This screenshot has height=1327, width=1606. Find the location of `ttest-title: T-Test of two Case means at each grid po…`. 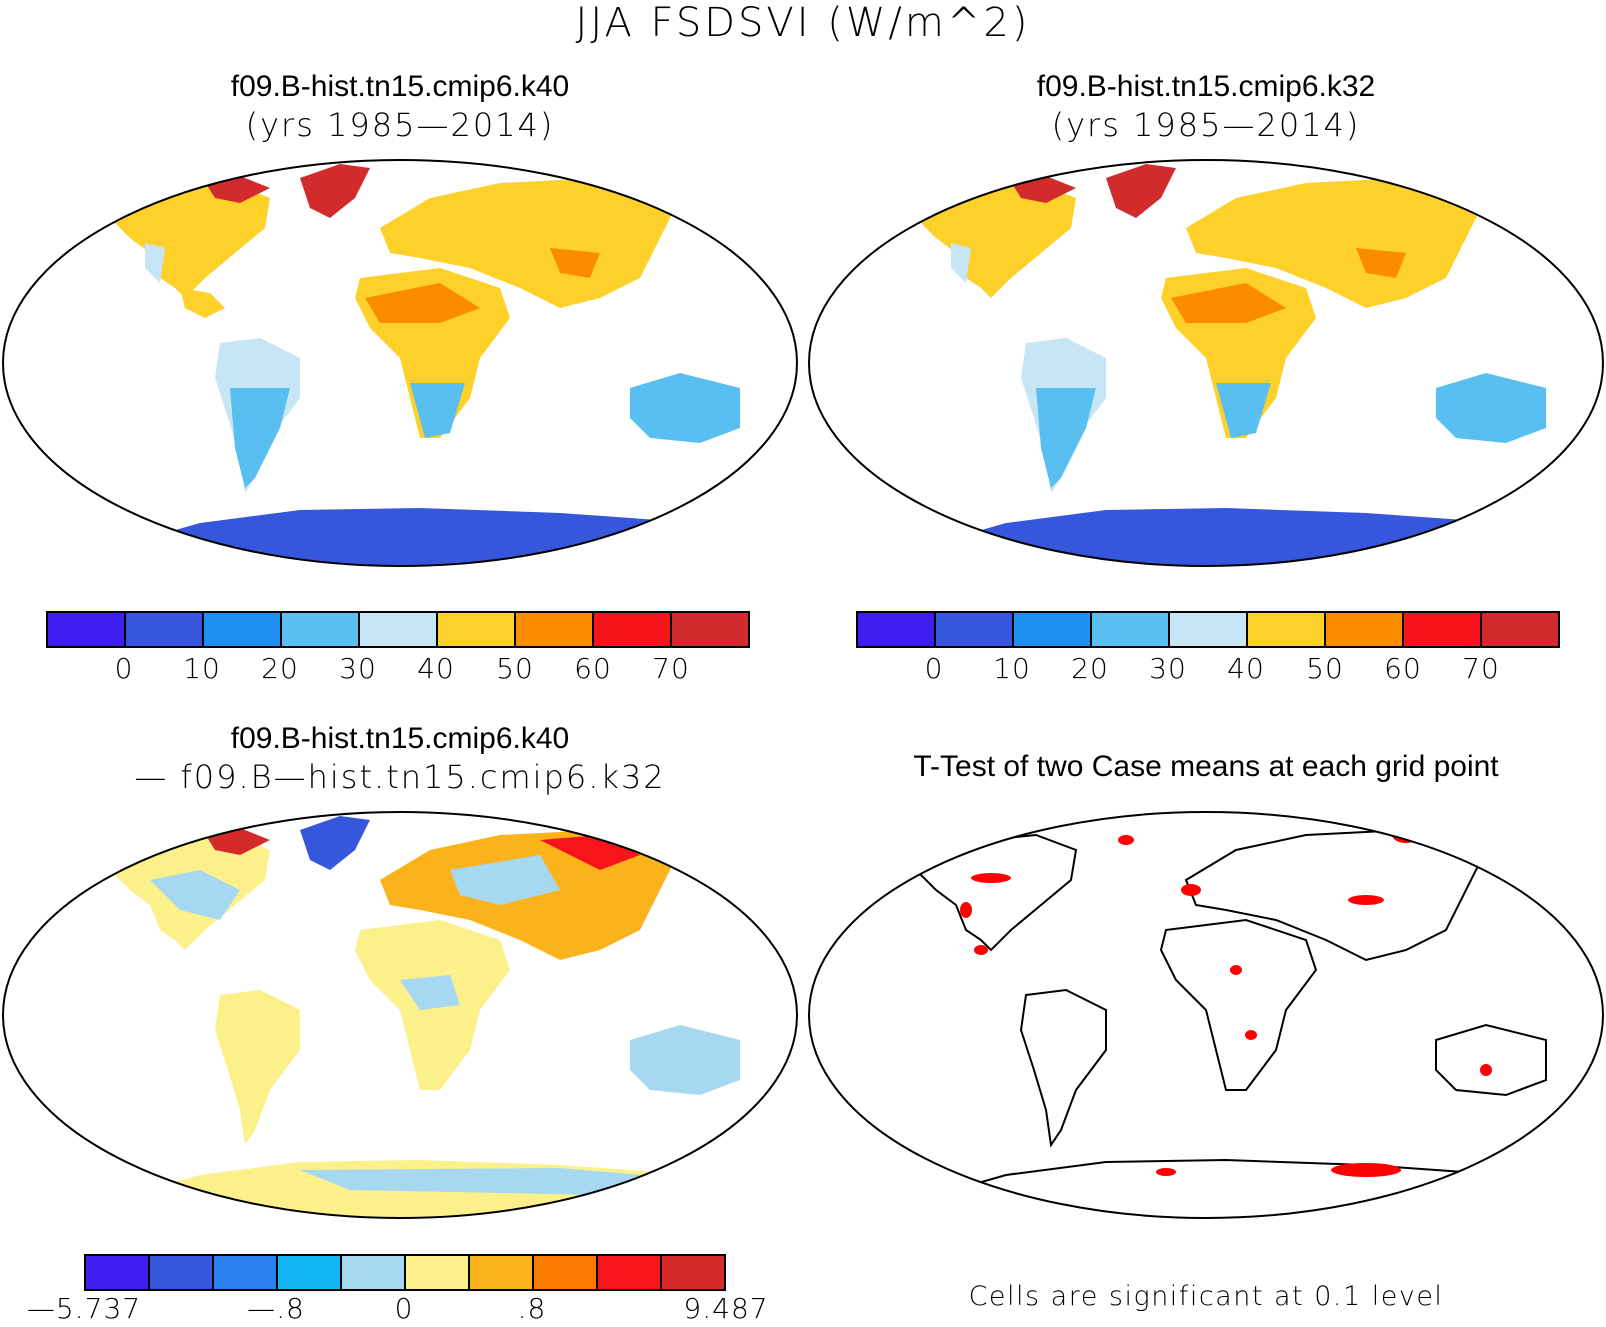

ttest-title: T-Test of two Case means at each grid po… is located at coordinates (1206, 766).